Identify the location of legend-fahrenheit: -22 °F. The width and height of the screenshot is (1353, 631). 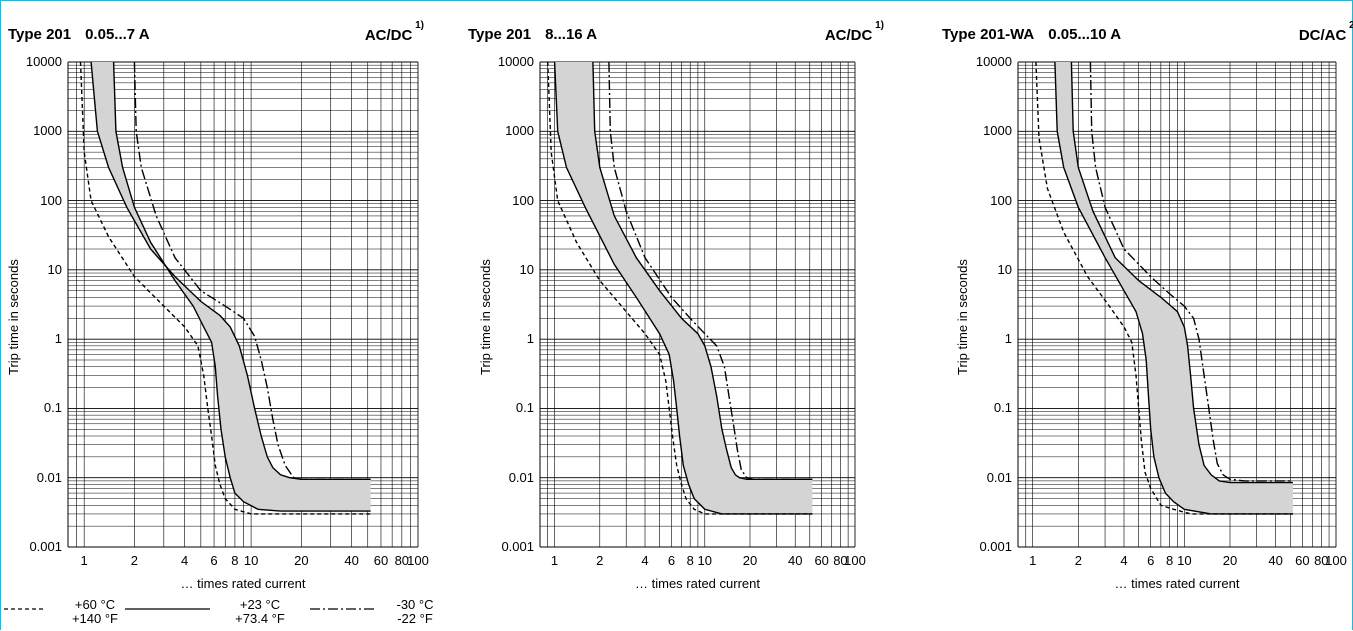
(415, 618).